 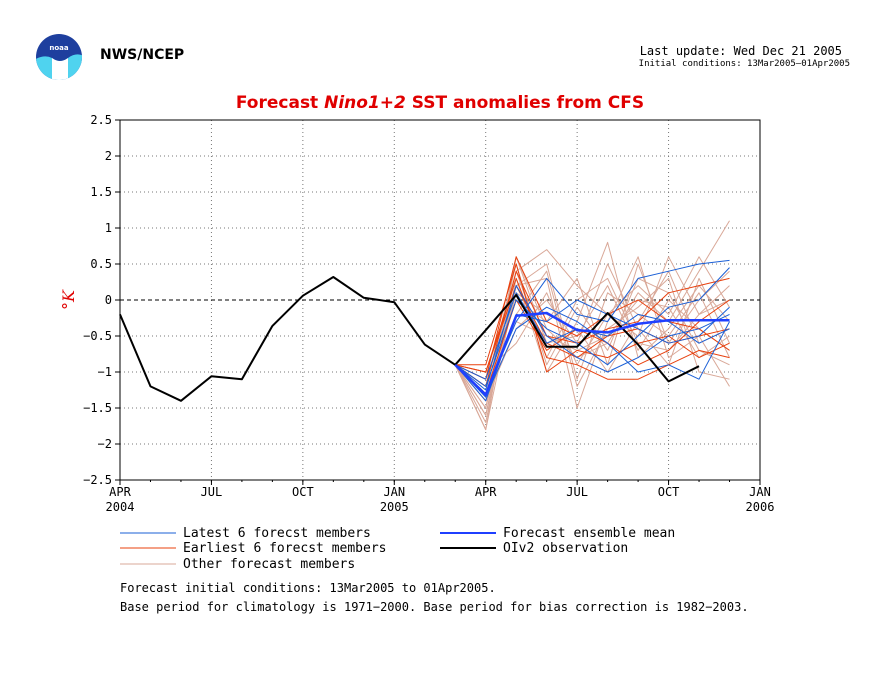 What do you see at coordinates (101, 120) in the screenshot?
I see `y-tick-label: 2.5` at bounding box center [101, 120].